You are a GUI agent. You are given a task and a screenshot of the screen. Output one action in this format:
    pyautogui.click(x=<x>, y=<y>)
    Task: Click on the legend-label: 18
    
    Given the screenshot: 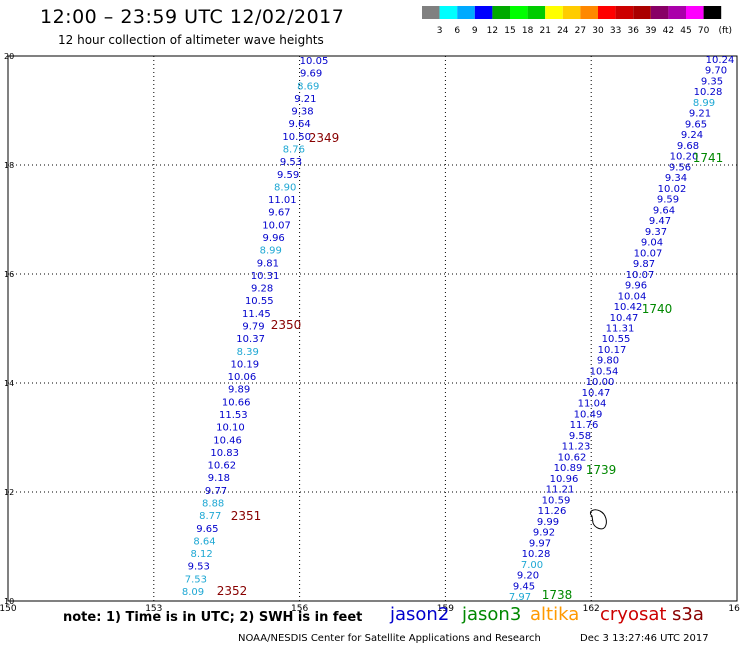 What is the action you would take?
    pyautogui.click(x=528, y=31)
    